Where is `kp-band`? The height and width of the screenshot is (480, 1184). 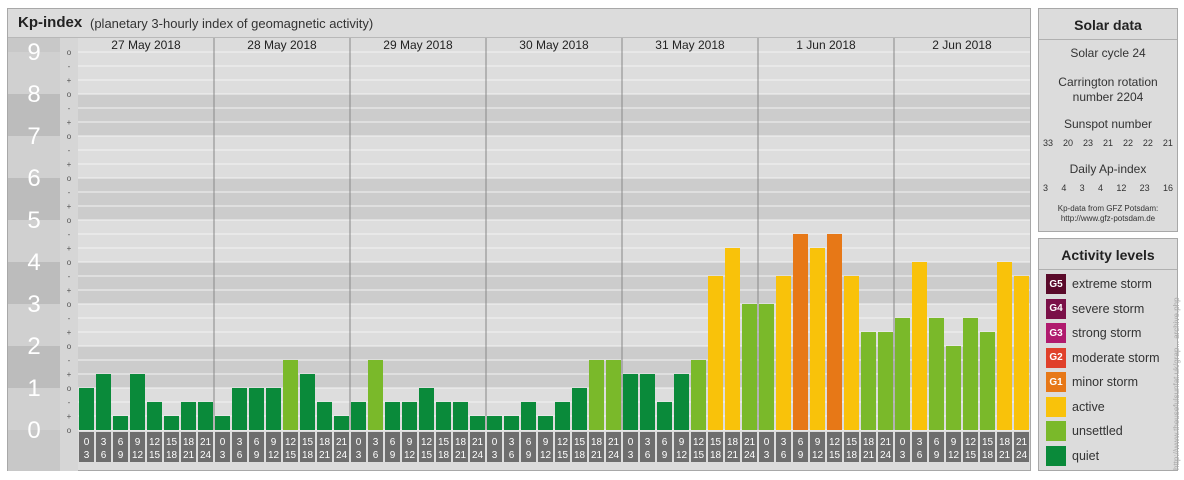
kp-band is located at coordinates (554, 73).